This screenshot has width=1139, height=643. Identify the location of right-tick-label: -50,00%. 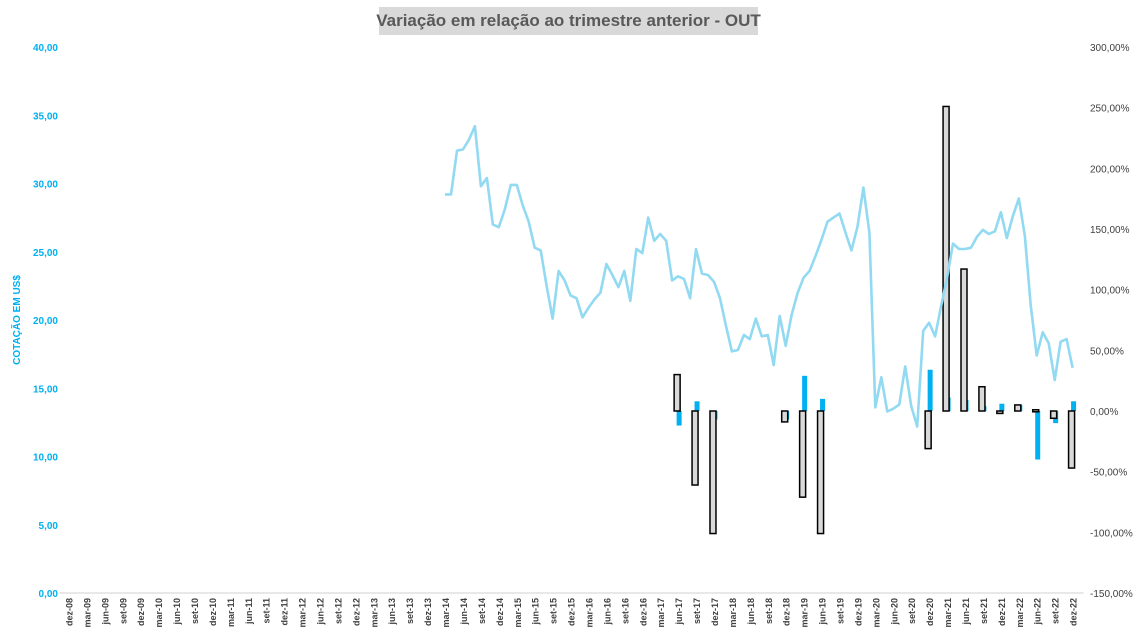
(1108, 473).